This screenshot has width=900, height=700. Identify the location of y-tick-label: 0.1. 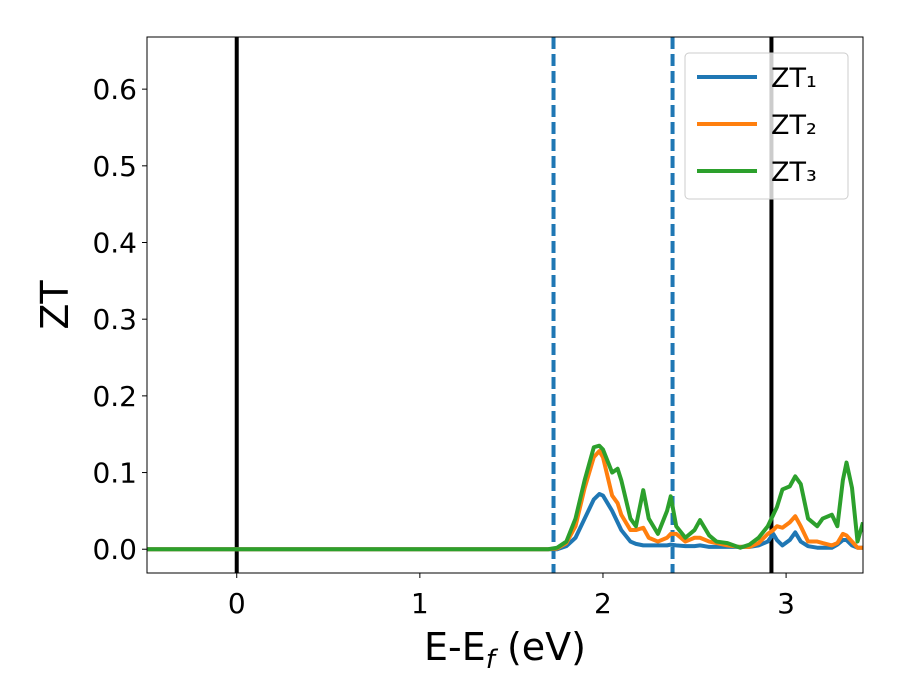
(114, 473).